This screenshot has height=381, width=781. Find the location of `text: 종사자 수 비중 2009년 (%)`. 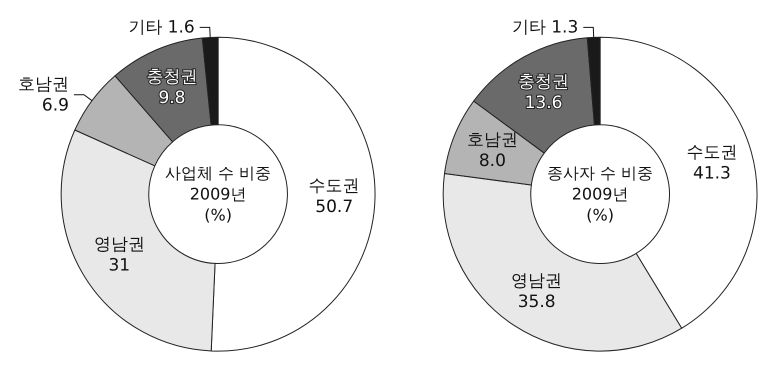

text: 종사자 수 비중 2009년 (%) is located at coordinates (600, 194).